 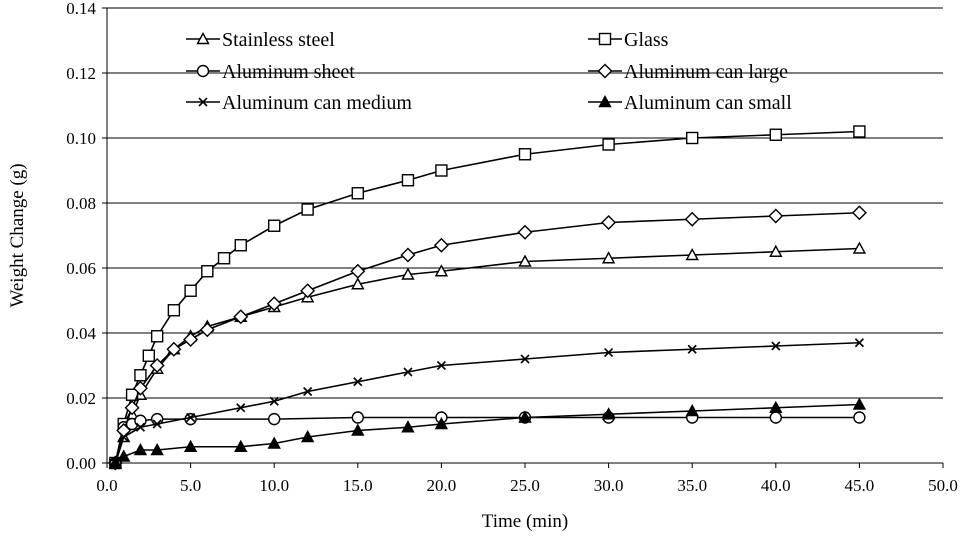 I want to click on y-tick-label: 0.06, so click(x=81, y=268).